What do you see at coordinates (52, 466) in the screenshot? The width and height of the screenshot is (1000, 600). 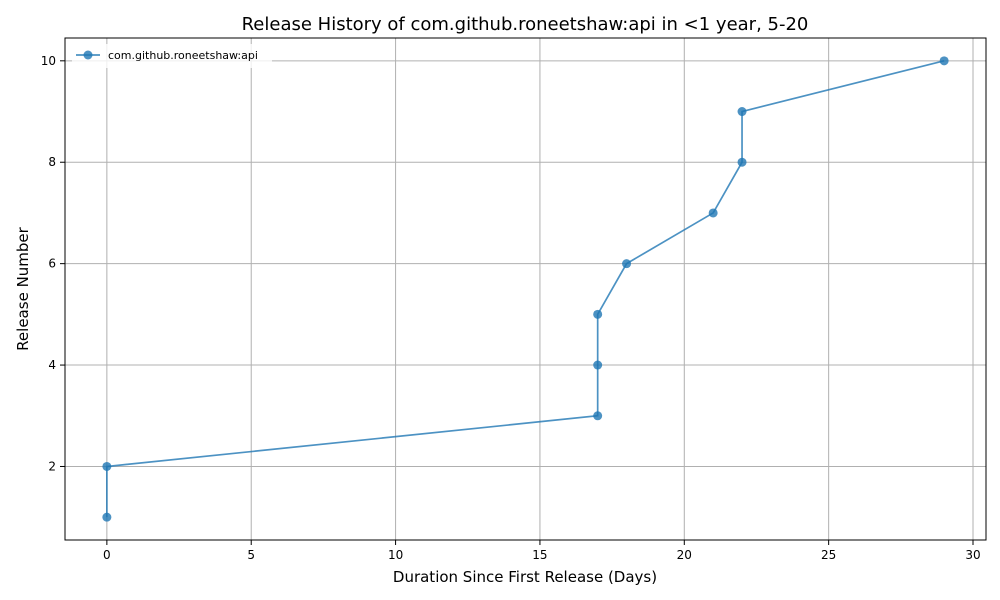 I see `y-tick-label: 2` at bounding box center [52, 466].